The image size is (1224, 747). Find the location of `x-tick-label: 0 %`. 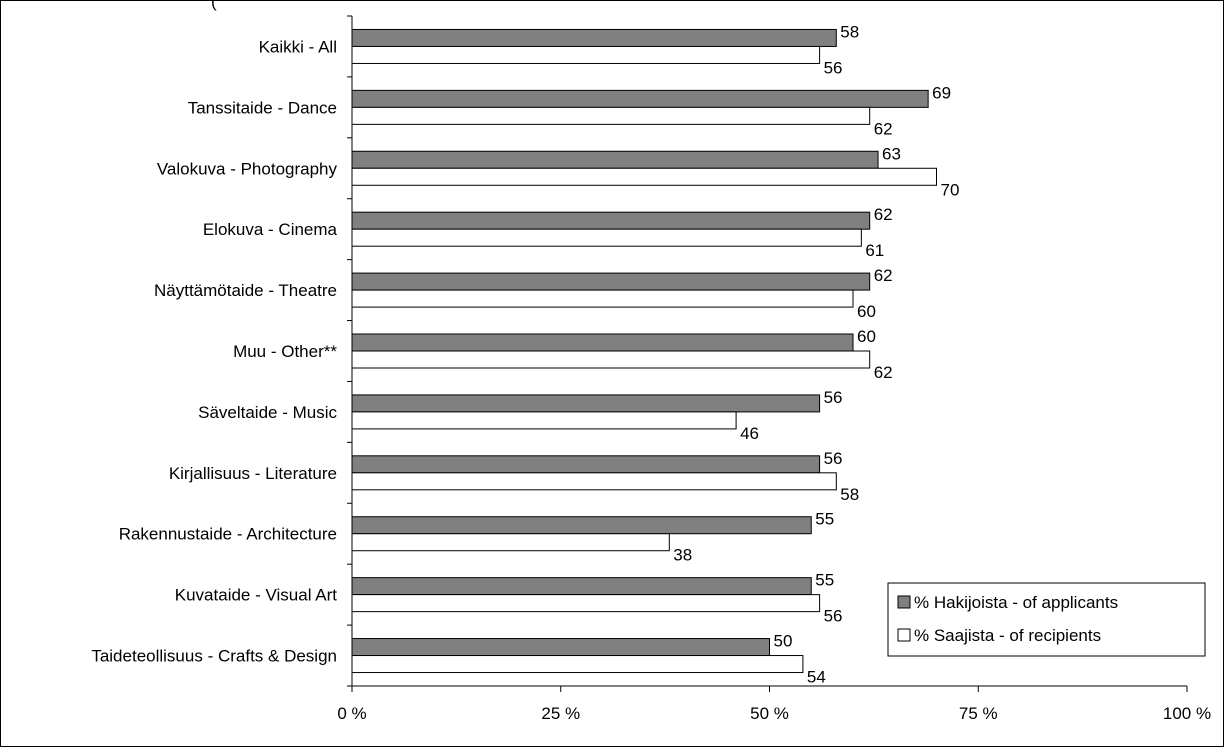

x-tick-label: 0 % is located at coordinates (351, 713).